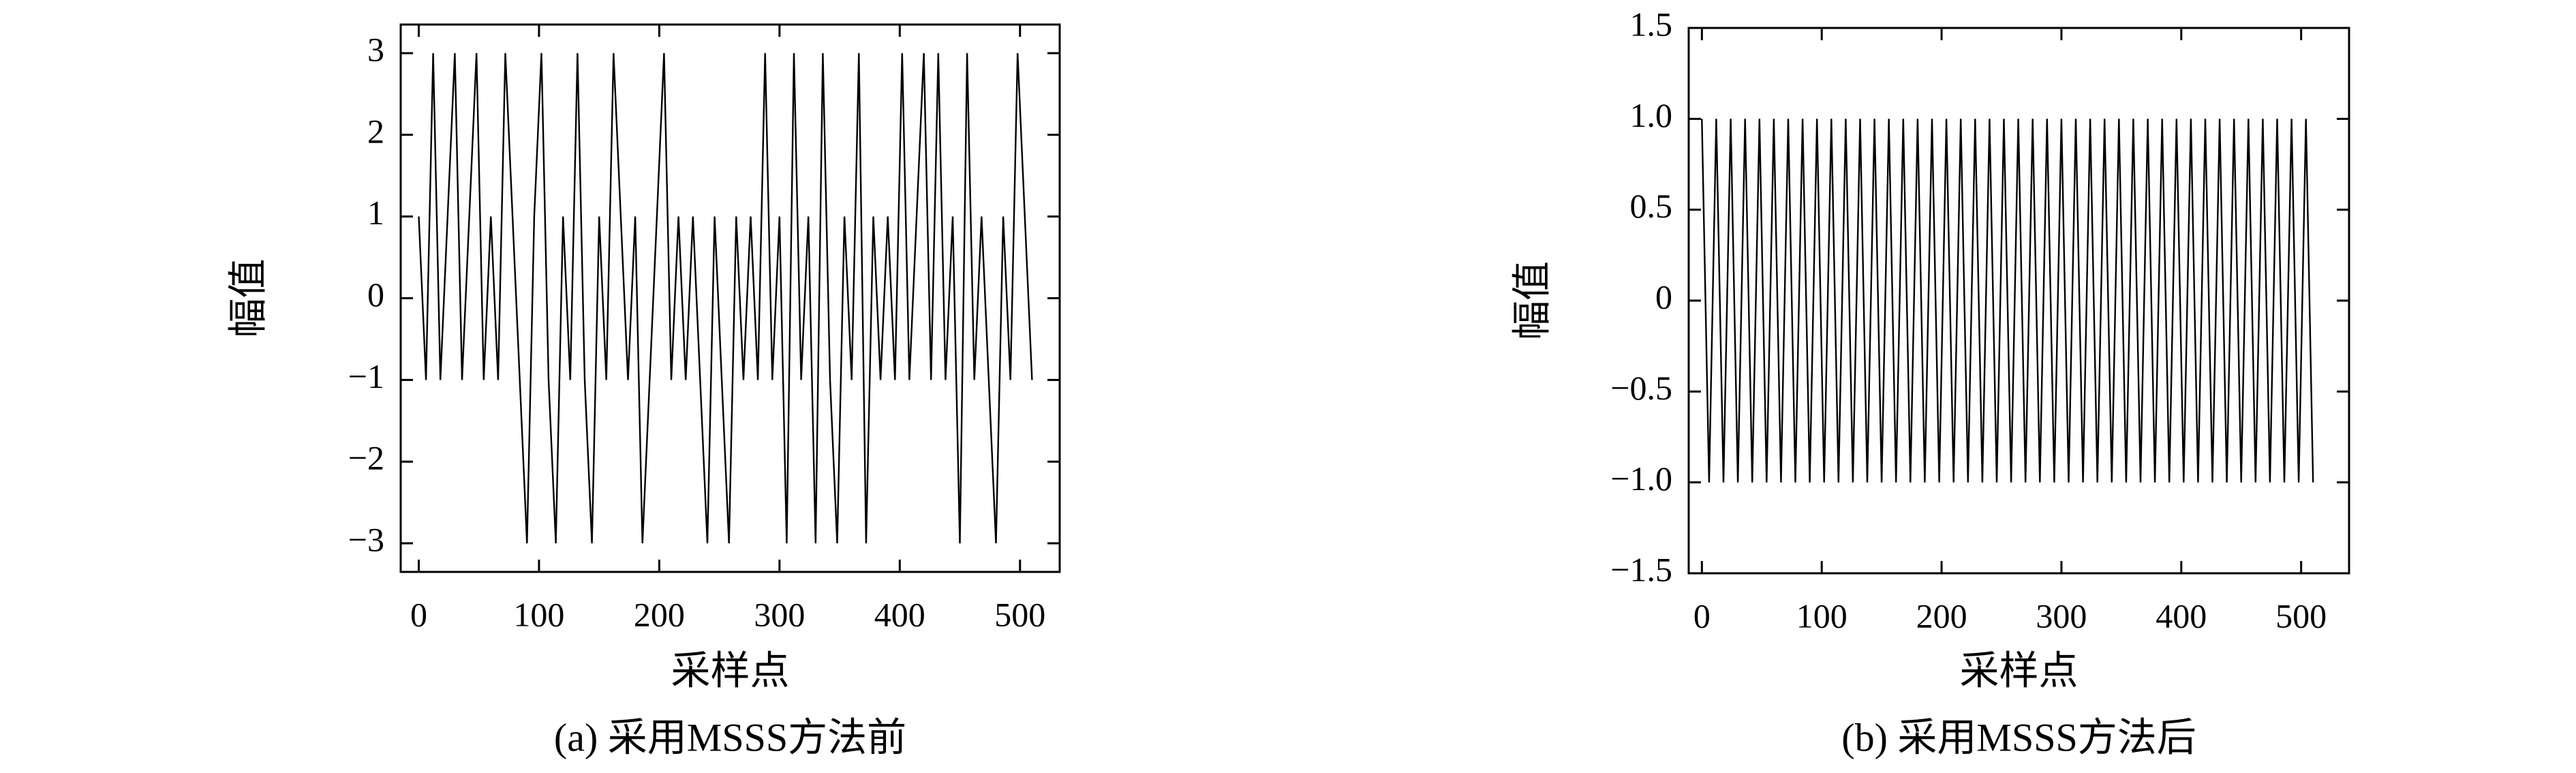 The width and height of the screenshot is (2576, 773). What do you see at coordinates (1641, 569) in the screenshot?
I see `y-tick-label: −1.5` at bounding box center [1641, 569].